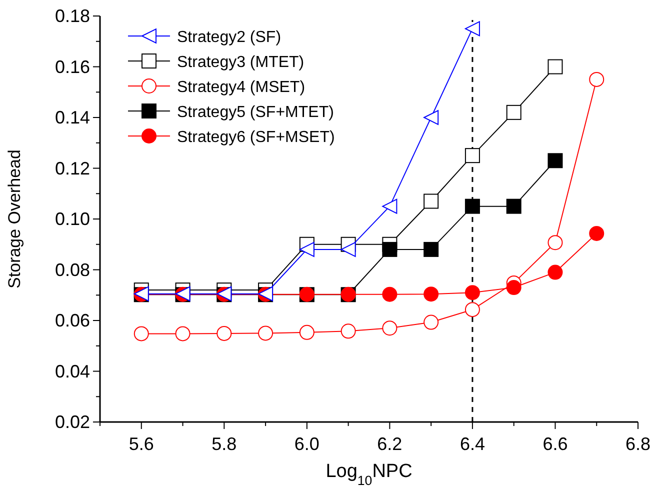 This screenshot has height=489, width=652. I want to click on x-tick-label: 5.8, so click(224, 444).